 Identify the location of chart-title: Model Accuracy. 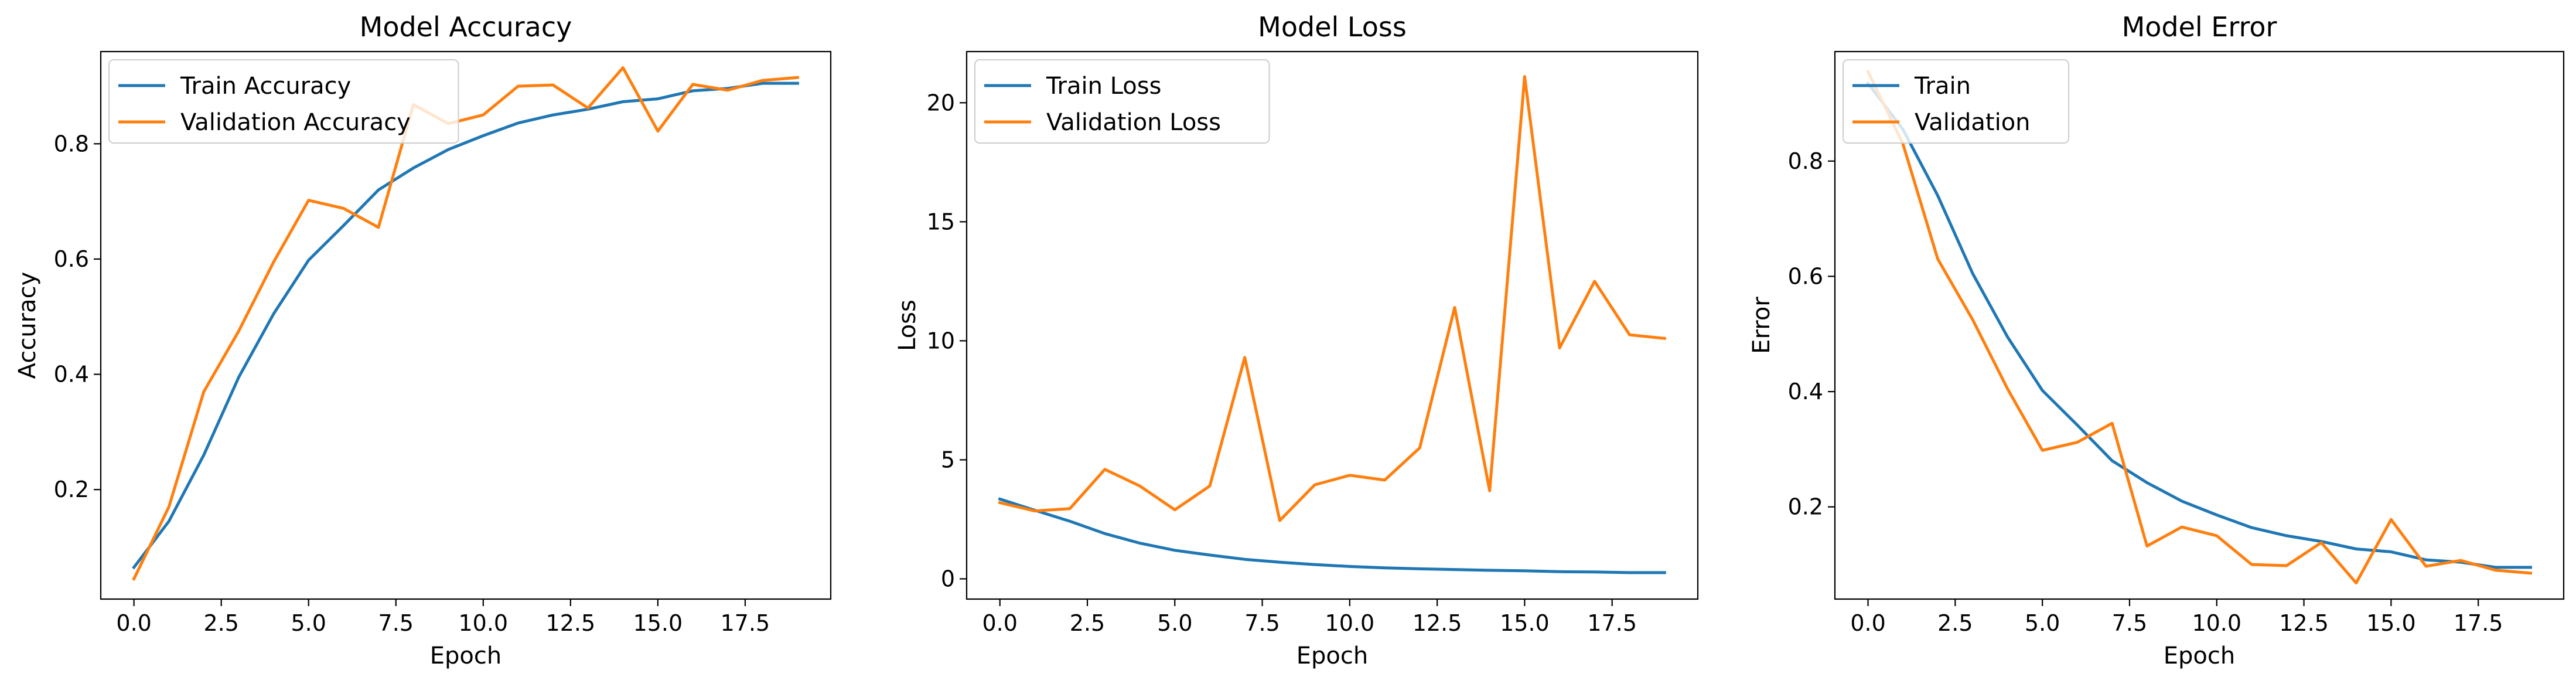
(466, 27).